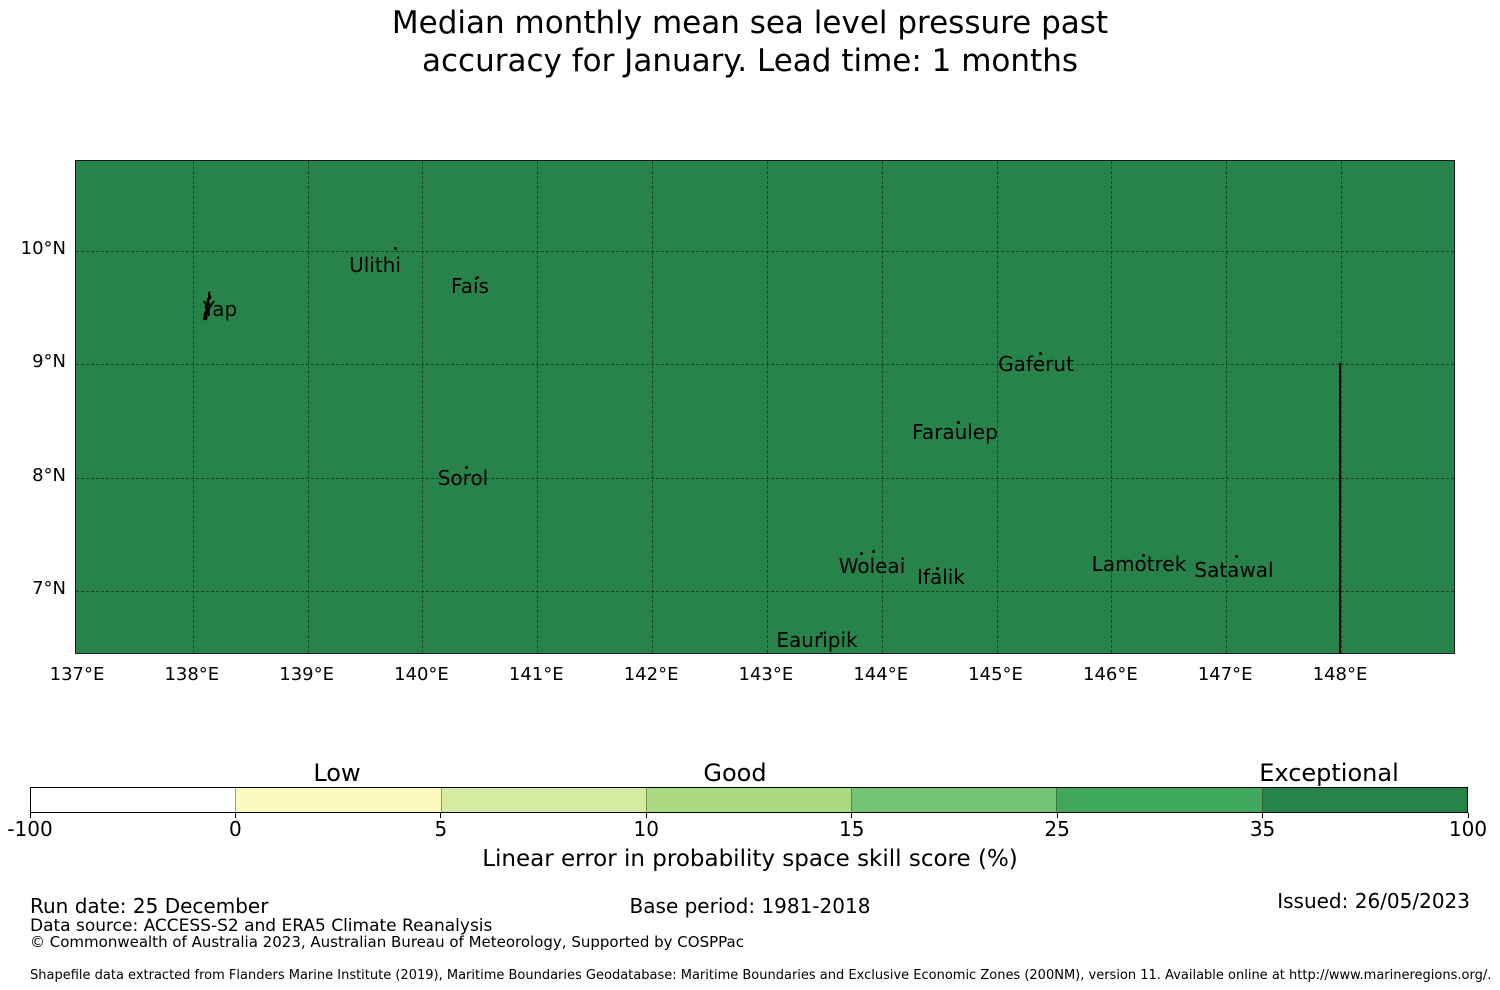 The width and height of the screenshot is (1500, 990). I want to click on lamotrek-location-dot, so click(1143, 555).